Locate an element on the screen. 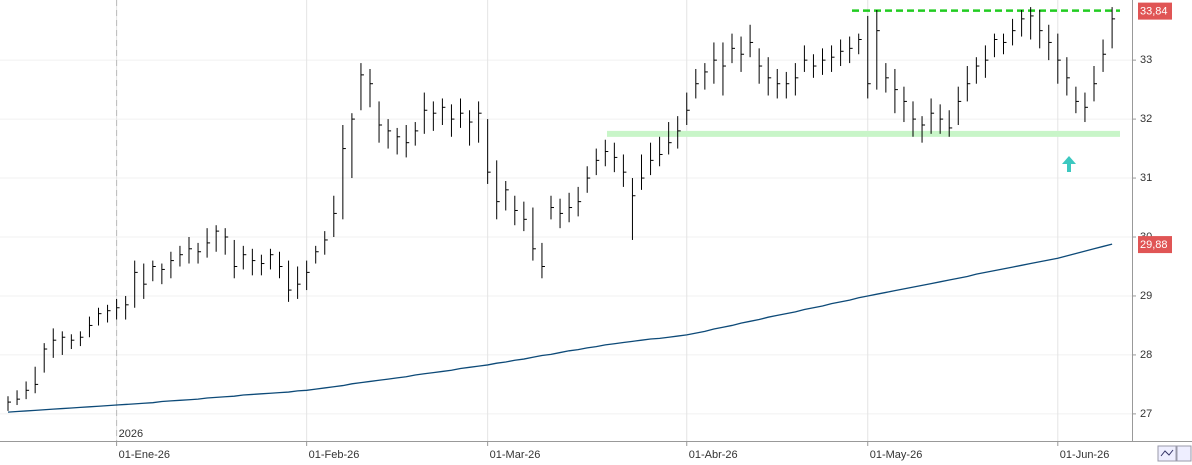  x-tick-label: 01-Mar-26 is located at coordinates (515, 455).